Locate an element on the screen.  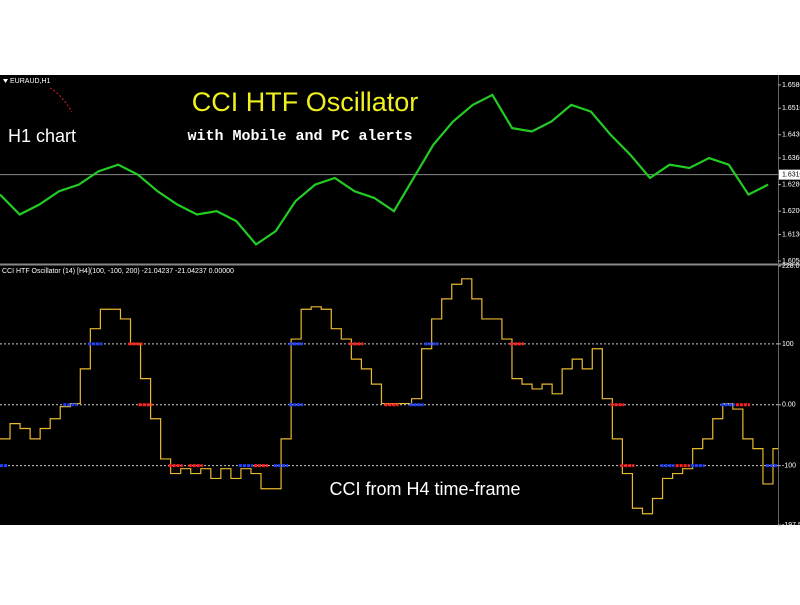
y-tick-label: 1.6360 is located at coordinates (791, 158).